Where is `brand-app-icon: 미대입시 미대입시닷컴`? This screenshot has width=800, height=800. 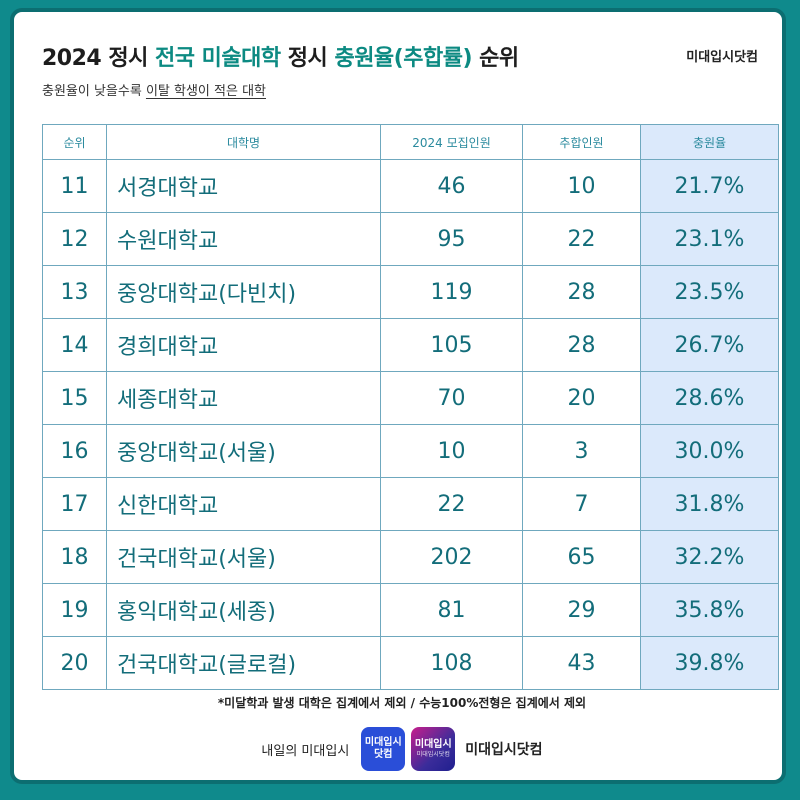 brand-app-icon: 미대입시 미대입시닷컴 is located at coordinates (433, 749).